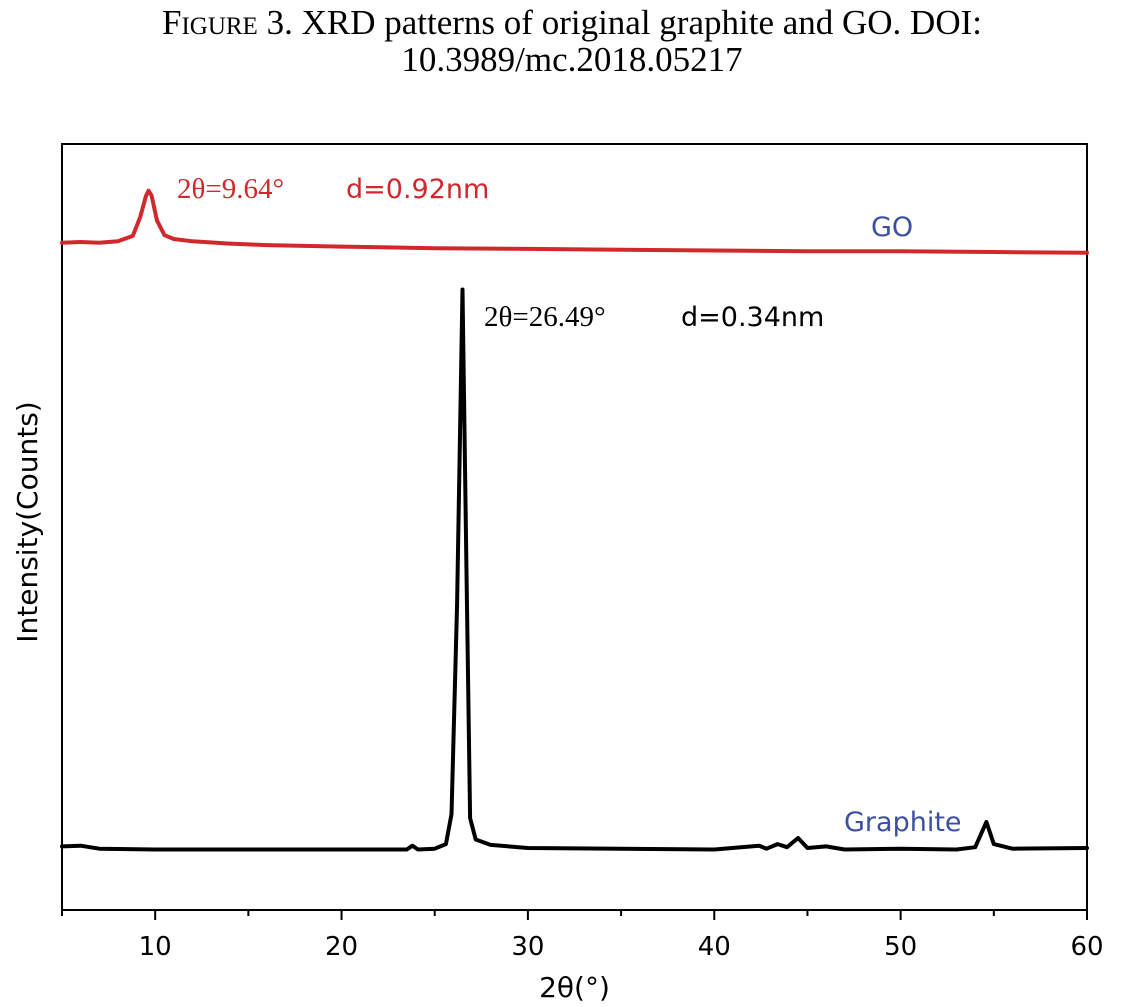 The height and width of the screenshot is (1007, 1144). I want to click on x-tick-label-20: 20, so click(341, 947).